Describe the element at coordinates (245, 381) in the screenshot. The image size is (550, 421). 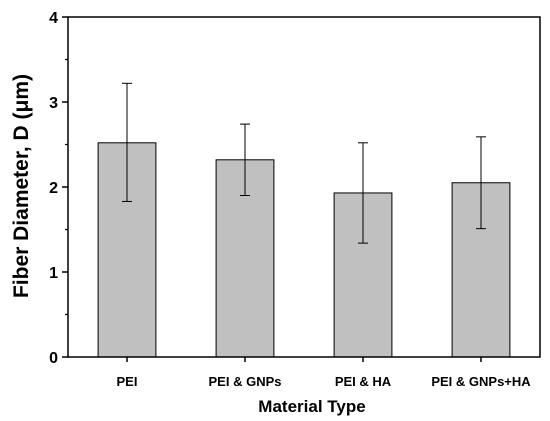
I see `x-tick-label: PEI & GNPs` at that location.